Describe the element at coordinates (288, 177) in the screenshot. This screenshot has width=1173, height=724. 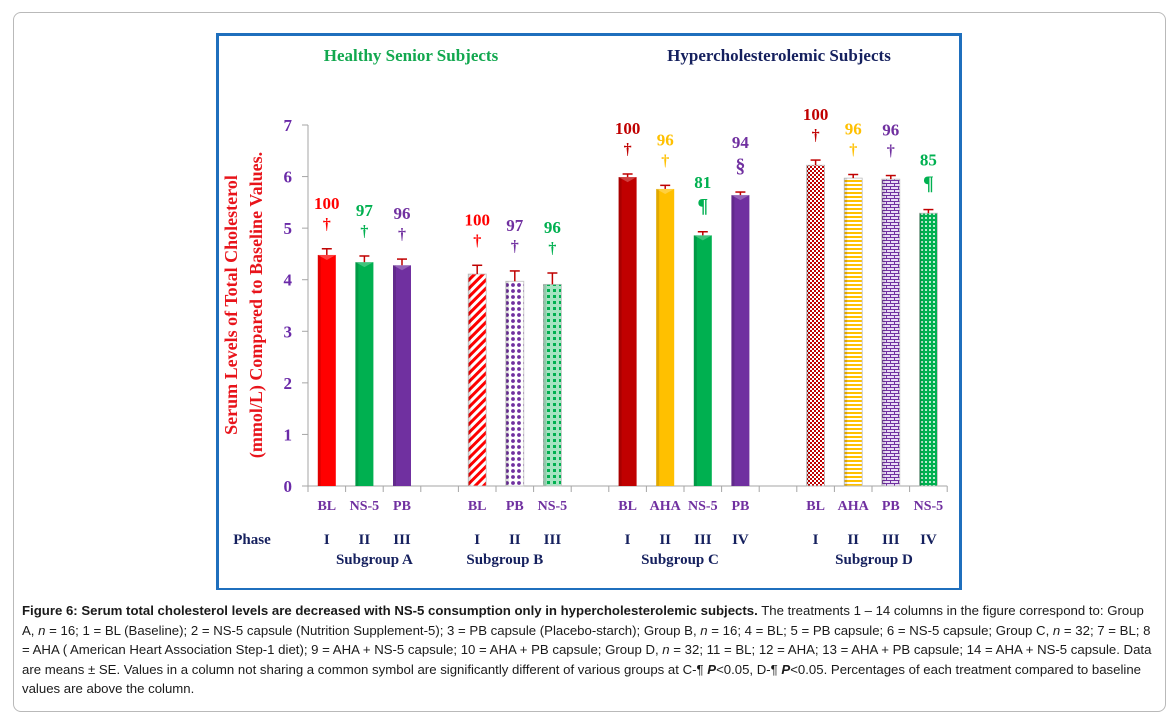
I see `y-tick-label: 6` at that location.